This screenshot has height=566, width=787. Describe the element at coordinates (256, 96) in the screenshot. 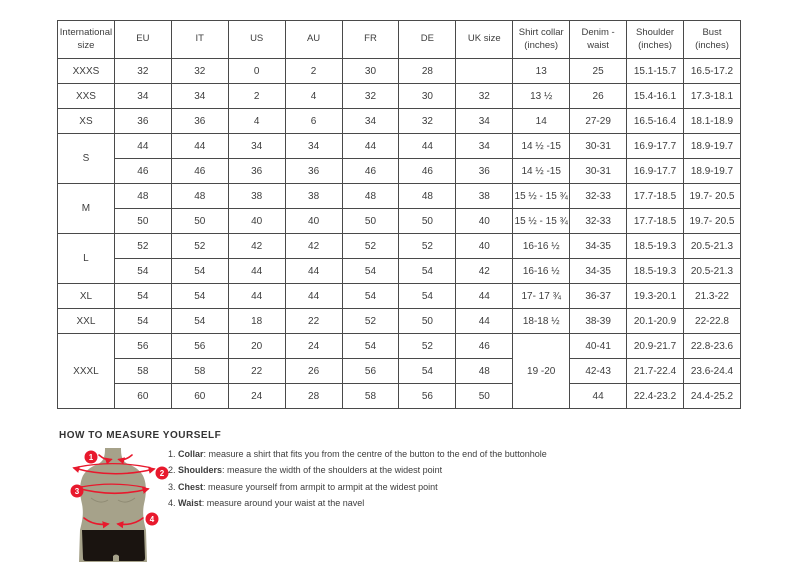

I see `table-cell: 2` at that location.